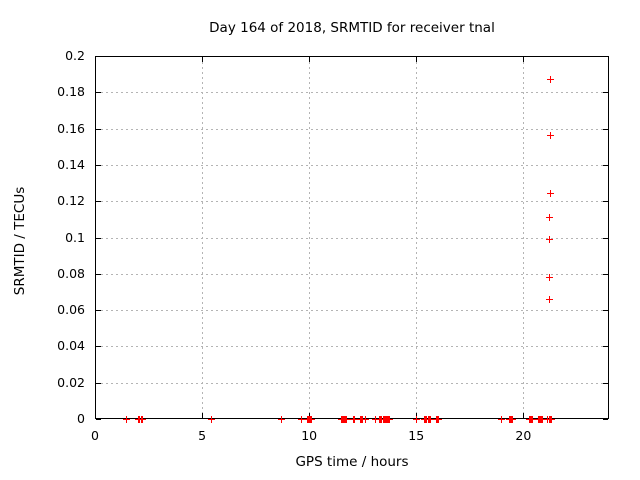 This screenshot has height=480, width=640. What do you see at coordinates (71, 128) in the screenshot?
I see `y-tick-label: 0.16` at bounding box center [71, 128].